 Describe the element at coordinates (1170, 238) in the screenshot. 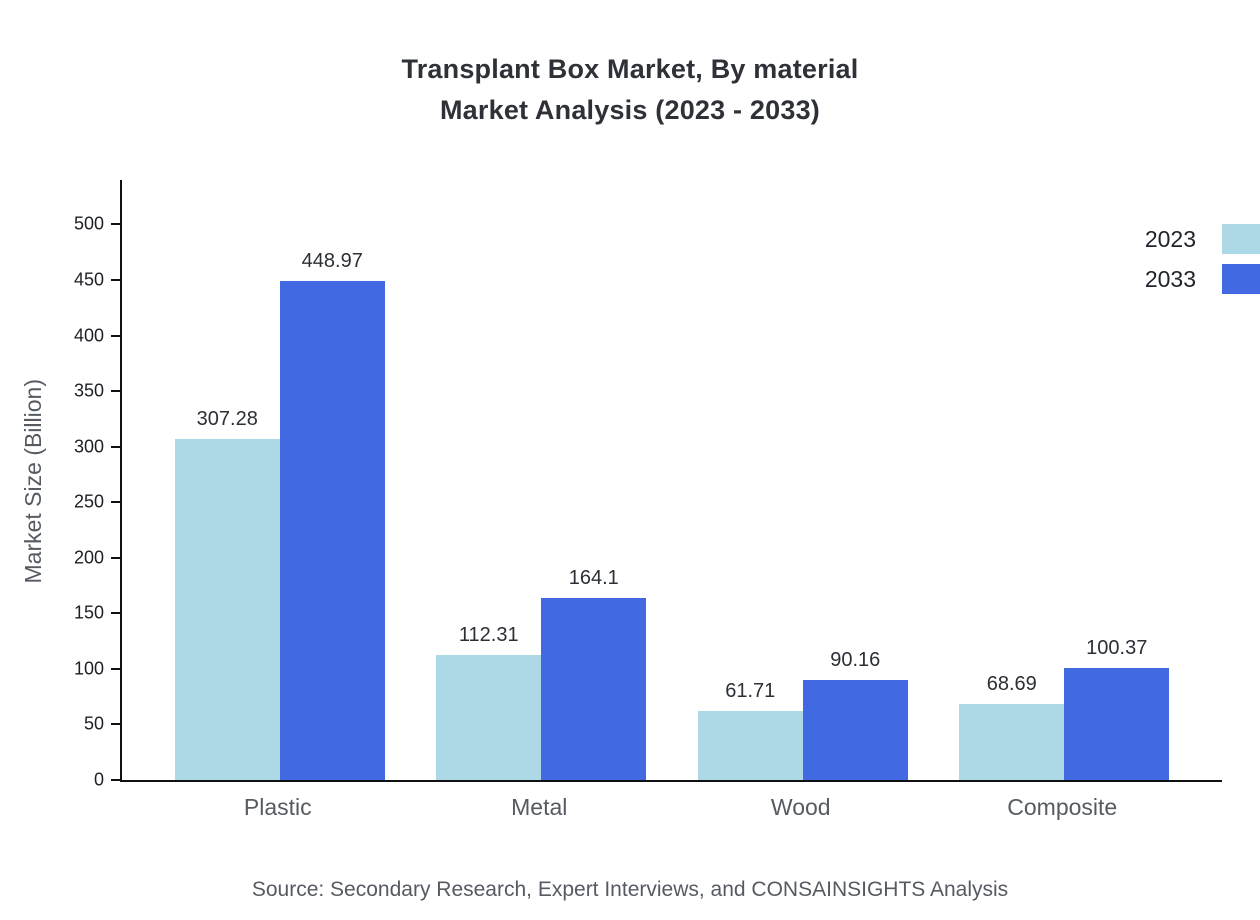

I see `legend-label: 2023` at that location.